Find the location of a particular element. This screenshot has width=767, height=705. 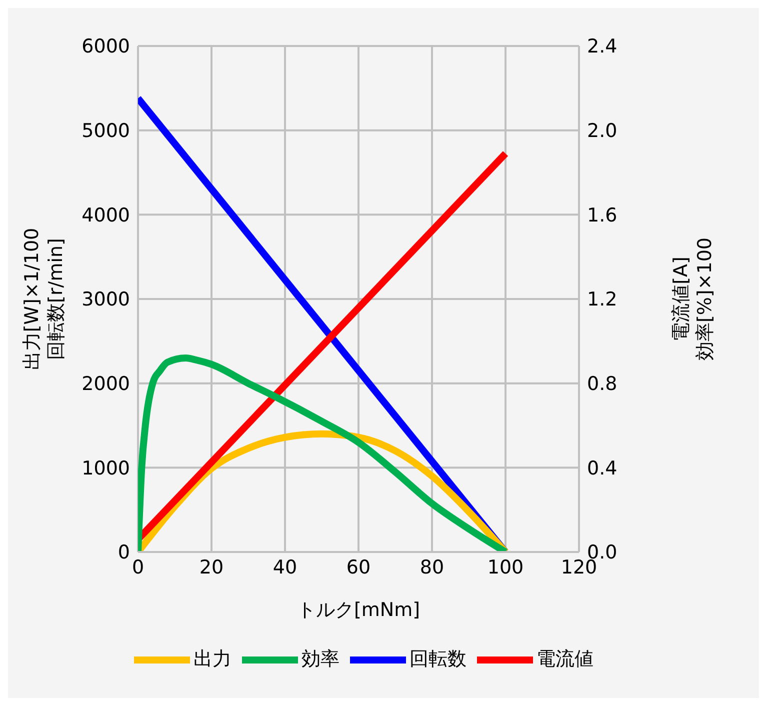

y2-tick-label: 0.4 is located at coordinates (602, 468).